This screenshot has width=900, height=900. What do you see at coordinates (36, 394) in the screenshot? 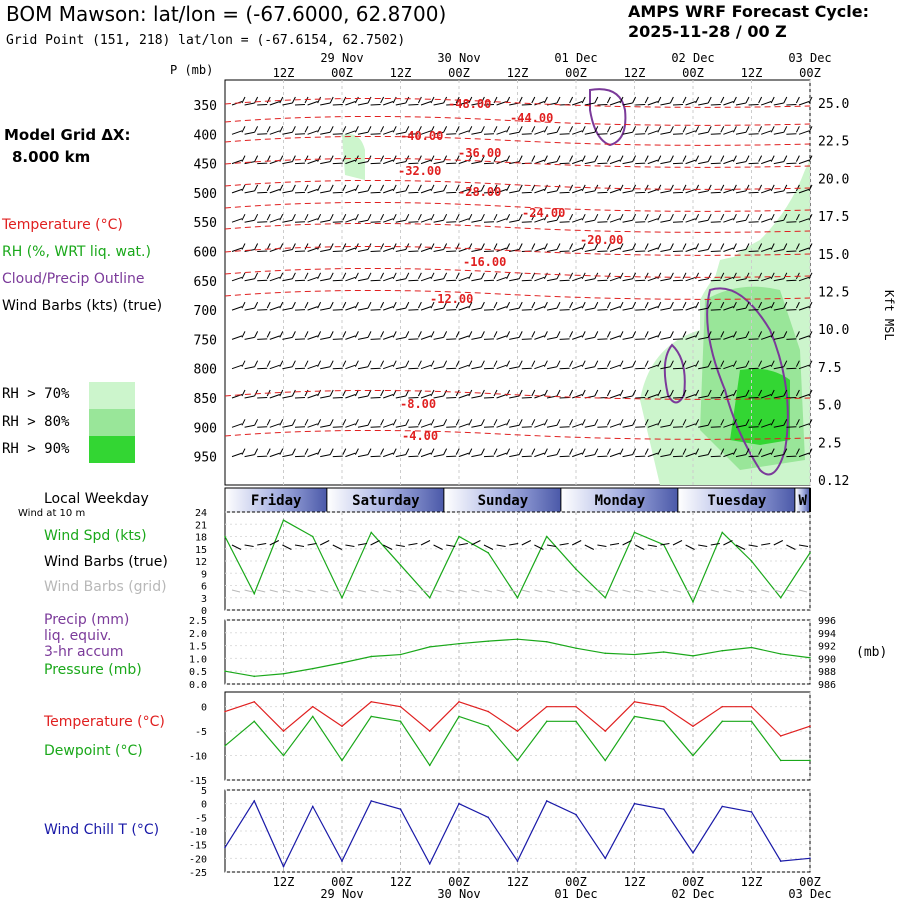
I see `rh-legend-70-label: RH > 70%` at bounding box center [36, 394].